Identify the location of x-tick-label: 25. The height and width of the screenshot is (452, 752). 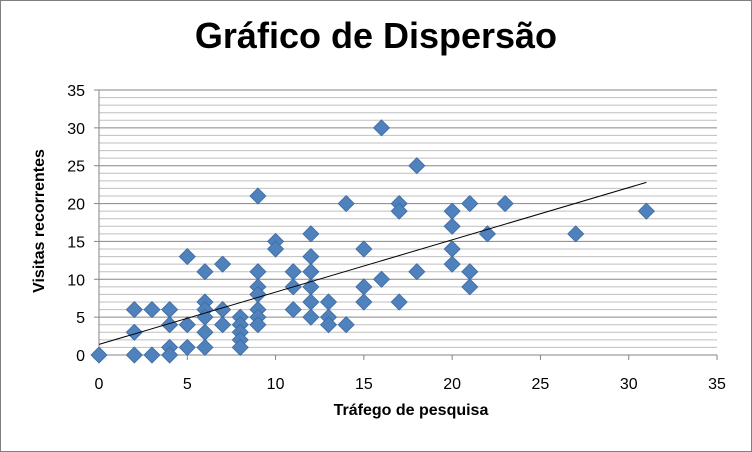
(541, 384).